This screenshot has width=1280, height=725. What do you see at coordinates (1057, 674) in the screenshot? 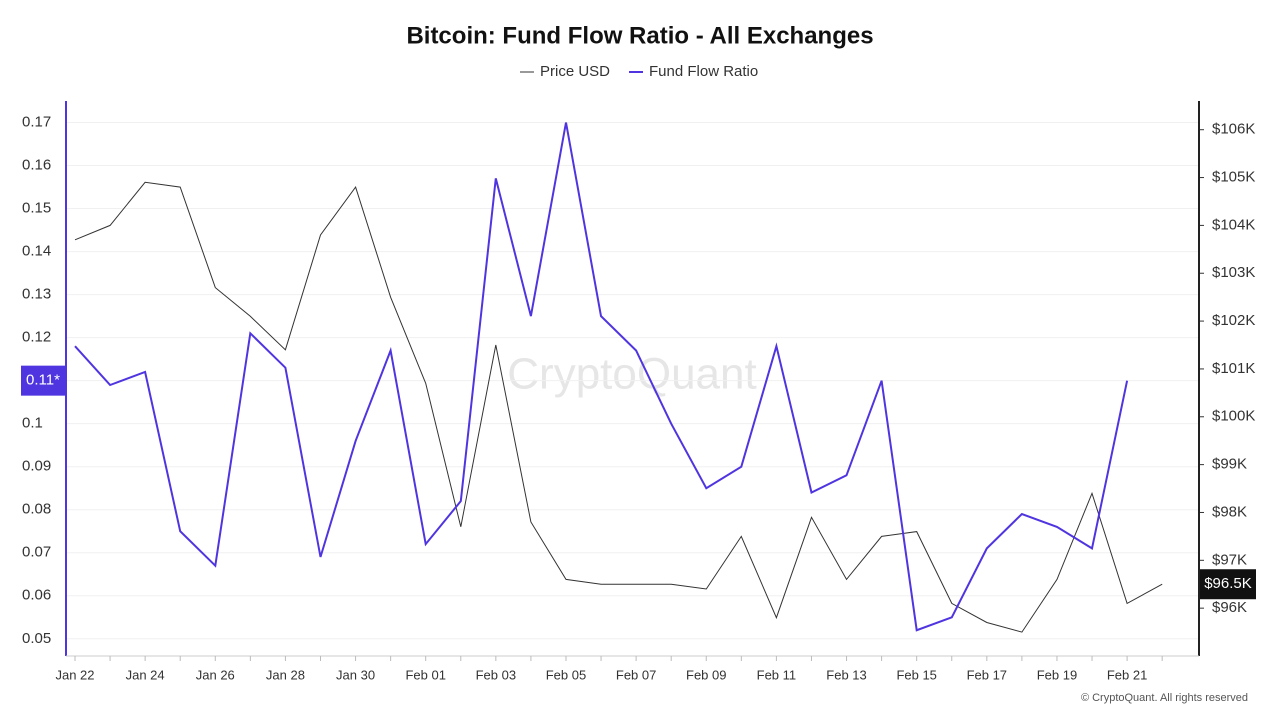
I see `x-tick-label: Feb 19` at bounding box center [1057, 674].